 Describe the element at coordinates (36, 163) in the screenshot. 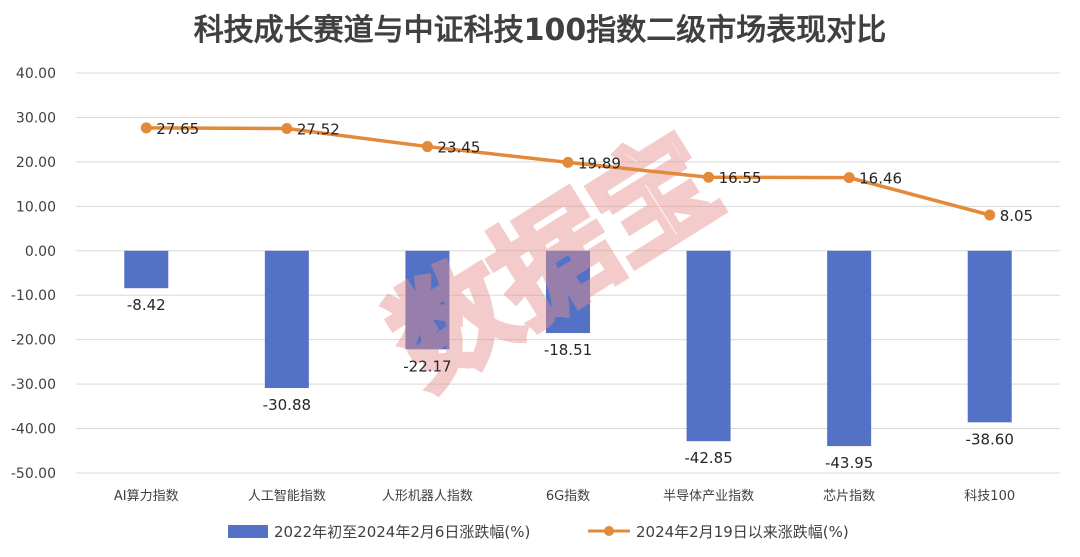

I see `y-tick-label: 20.00` at that location.